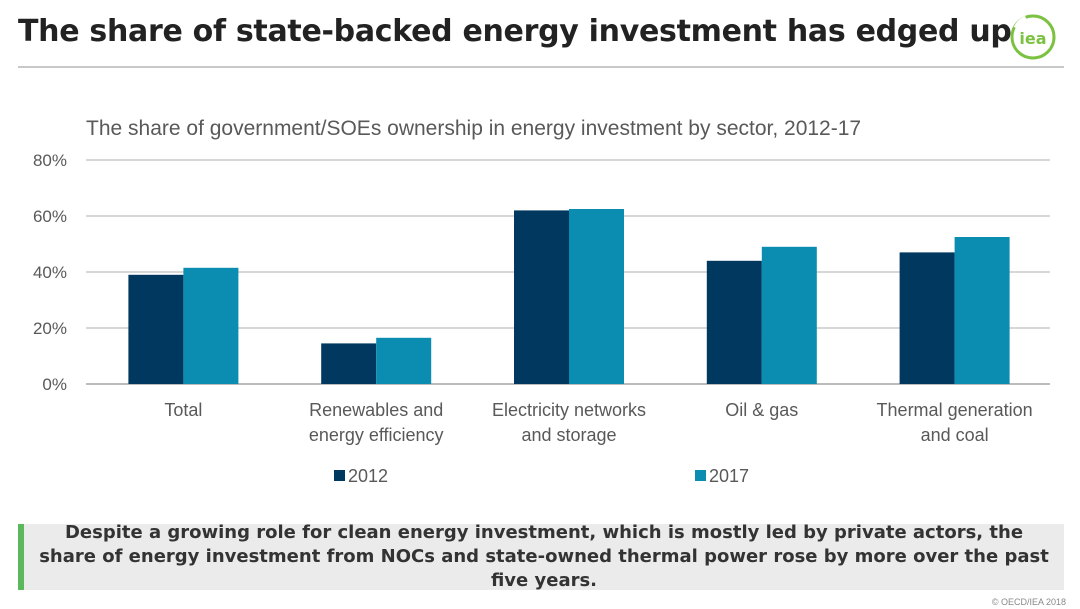  What do you see at coordinates (955, 422) in the screenshot?
I see `x-tick-label: Thermal generation and coal` at bounding box center [955, 422].